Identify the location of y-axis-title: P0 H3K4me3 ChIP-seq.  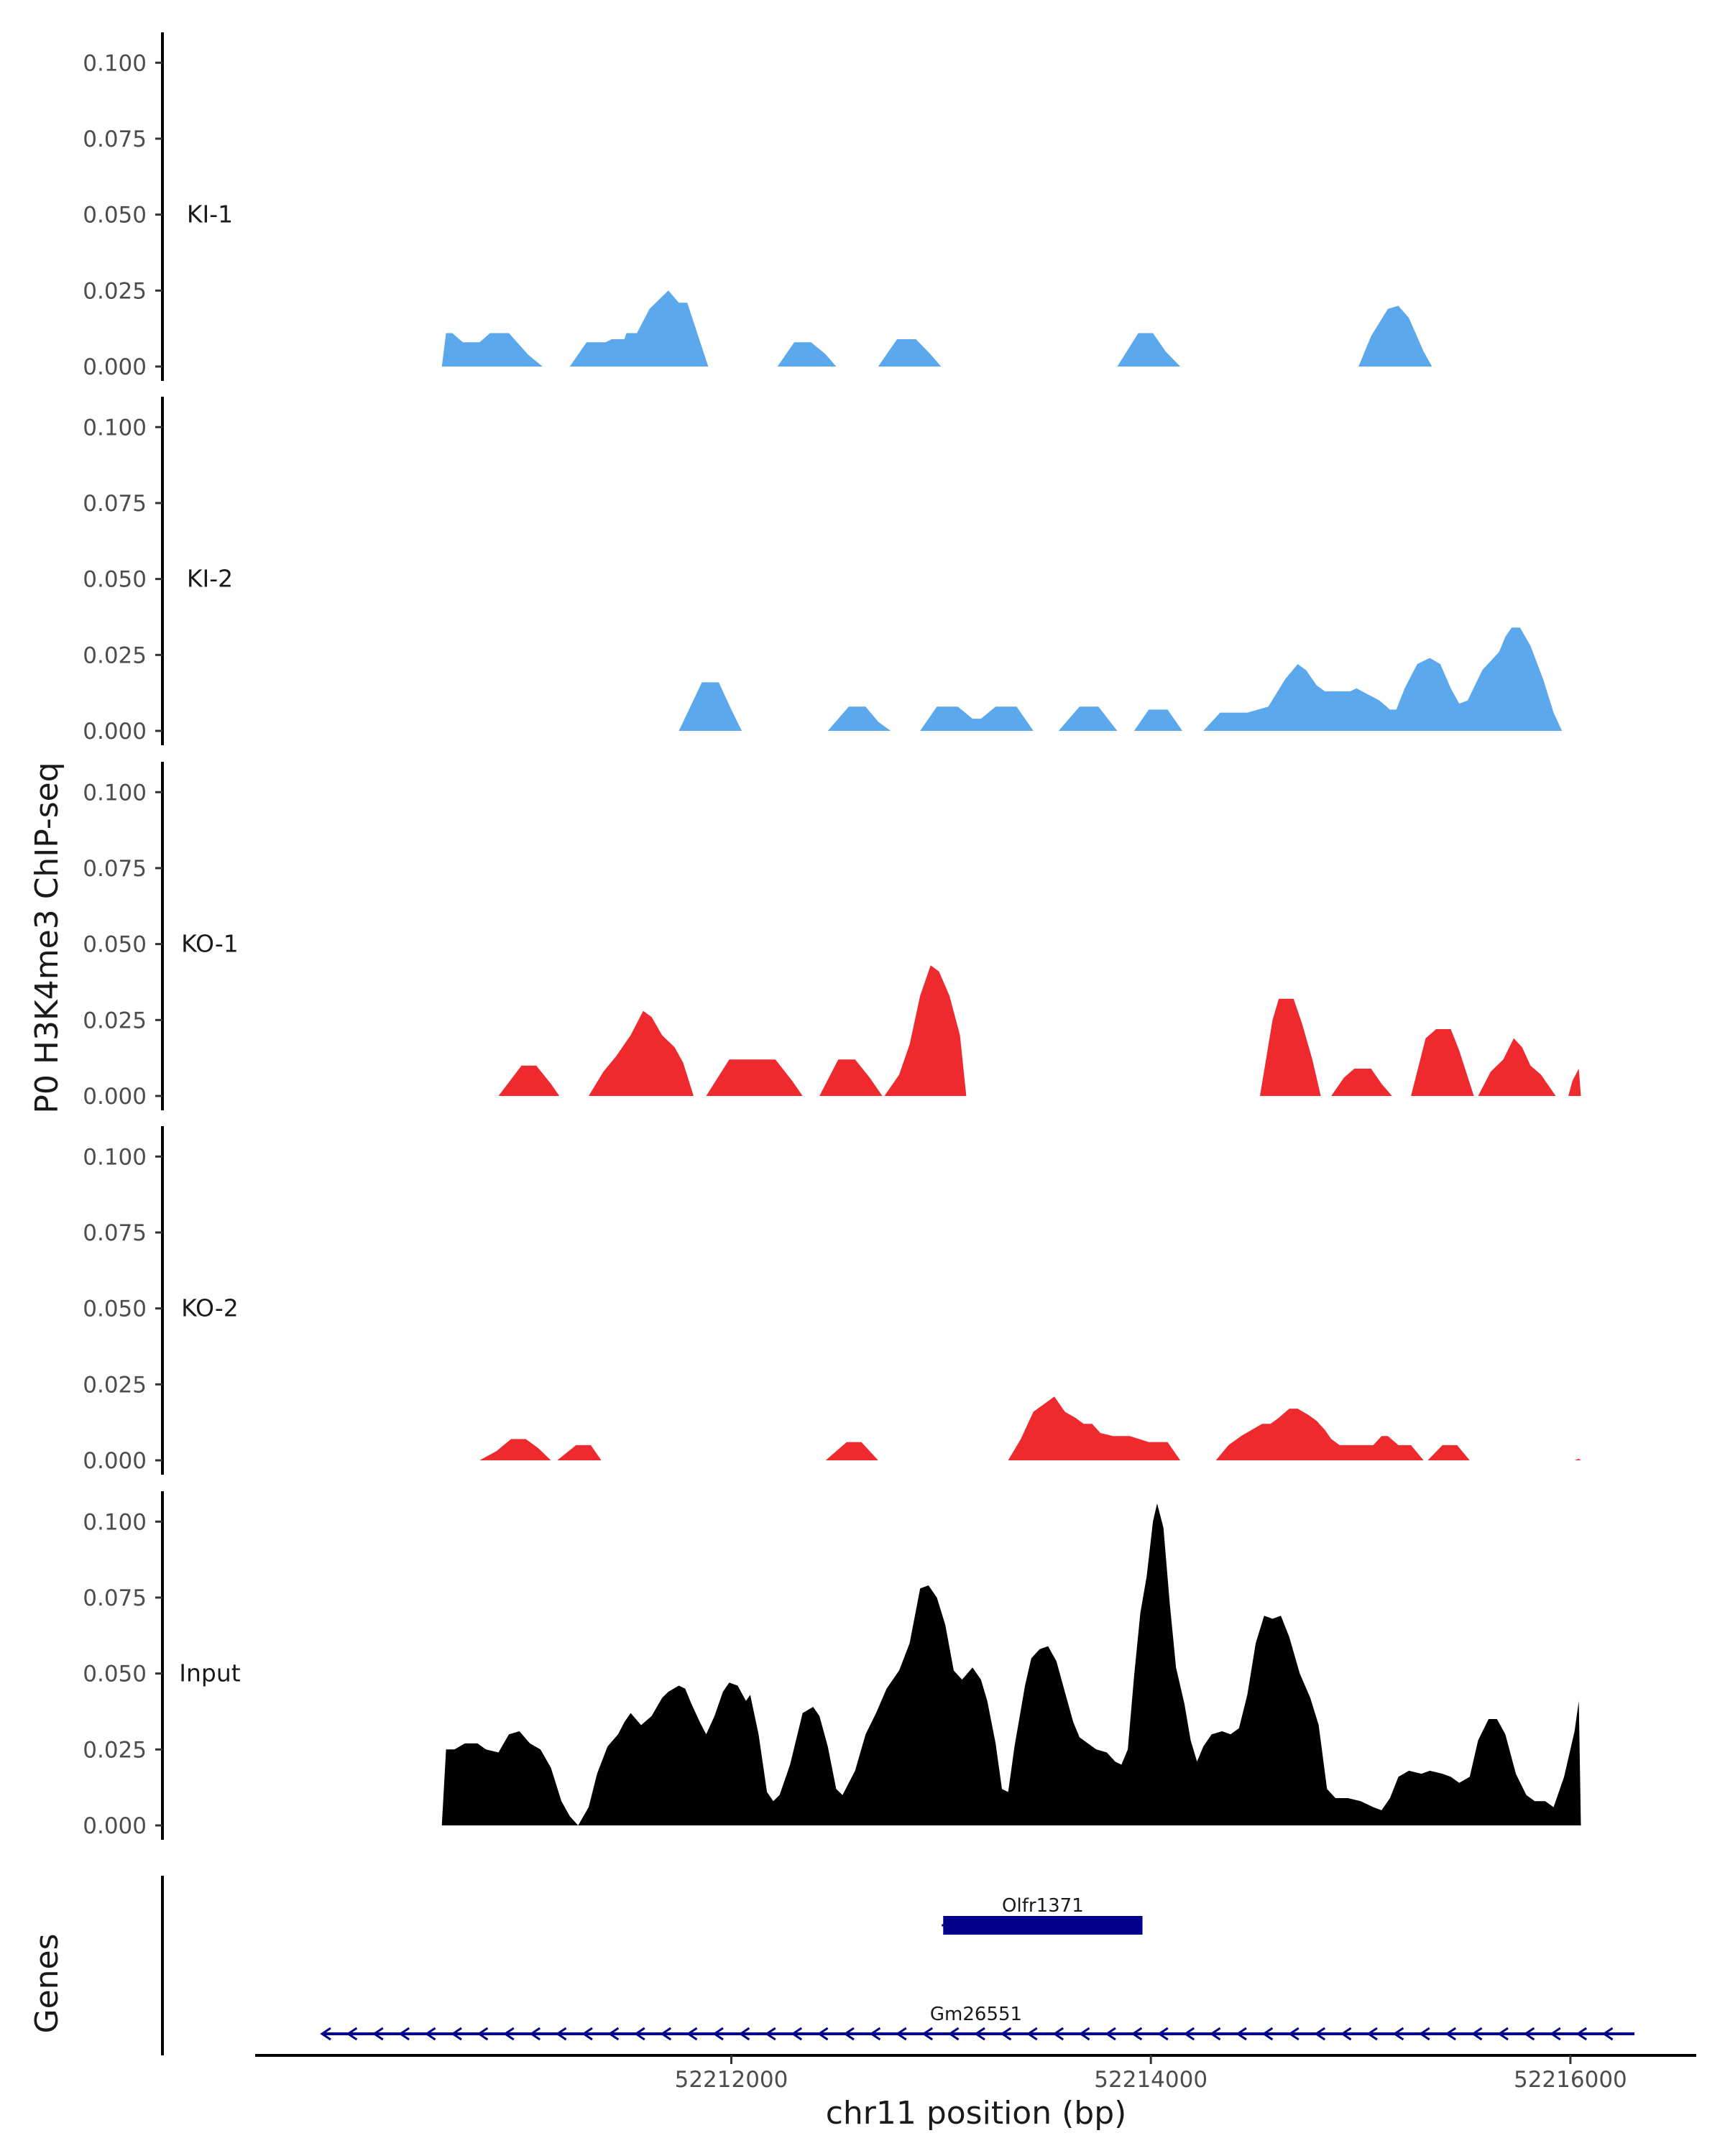
(47, 937).